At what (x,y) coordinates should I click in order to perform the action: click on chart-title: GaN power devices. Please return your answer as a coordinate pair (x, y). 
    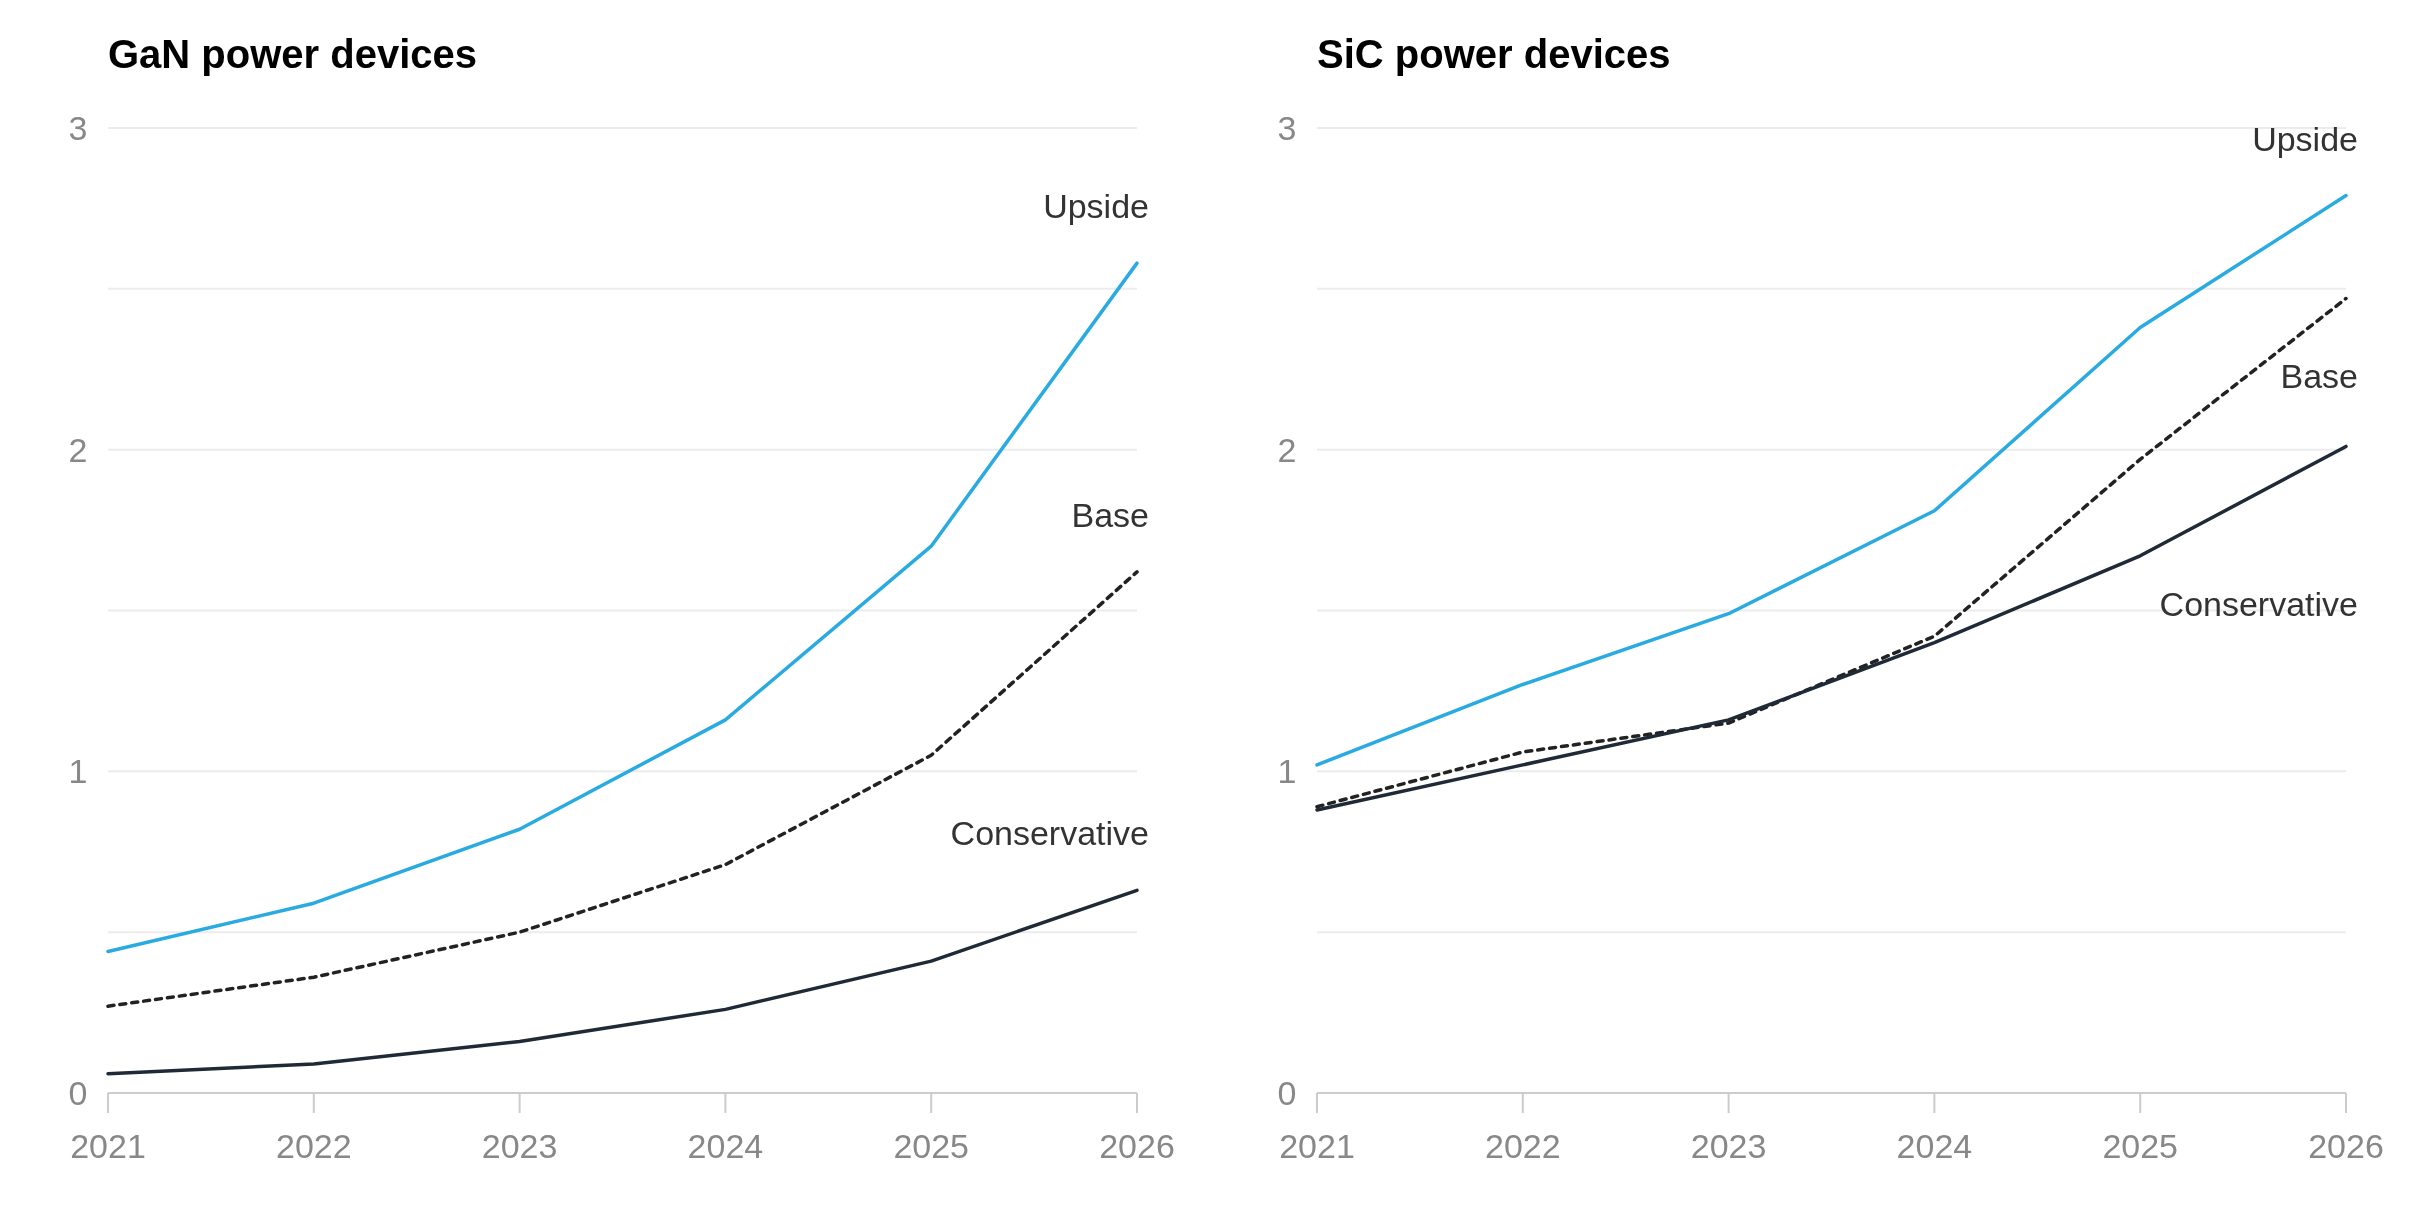
    Looking at the image, I should click on (293, 54).